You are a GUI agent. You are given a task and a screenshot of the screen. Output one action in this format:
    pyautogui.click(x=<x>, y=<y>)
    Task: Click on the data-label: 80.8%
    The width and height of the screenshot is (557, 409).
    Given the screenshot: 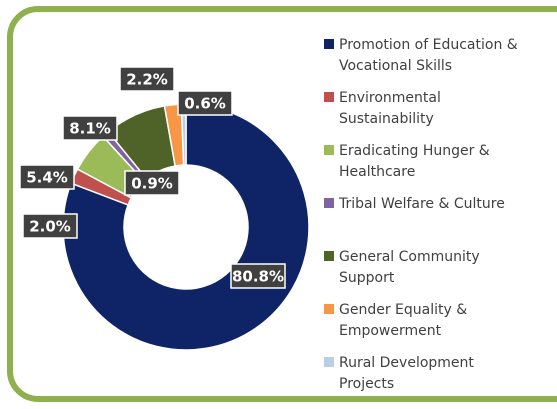 What is the action you would take?
    pyautogui.click(x=258, y=277)
    